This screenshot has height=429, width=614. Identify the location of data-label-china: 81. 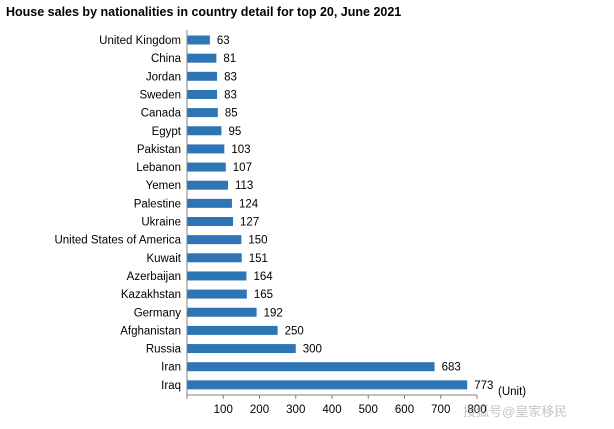
(229, 59).